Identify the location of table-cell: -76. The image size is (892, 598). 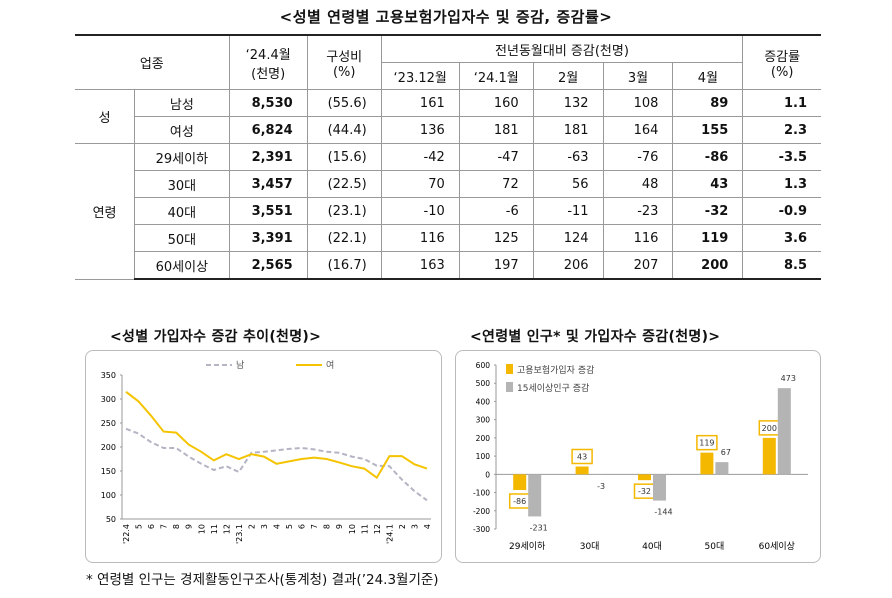
(638, 157).